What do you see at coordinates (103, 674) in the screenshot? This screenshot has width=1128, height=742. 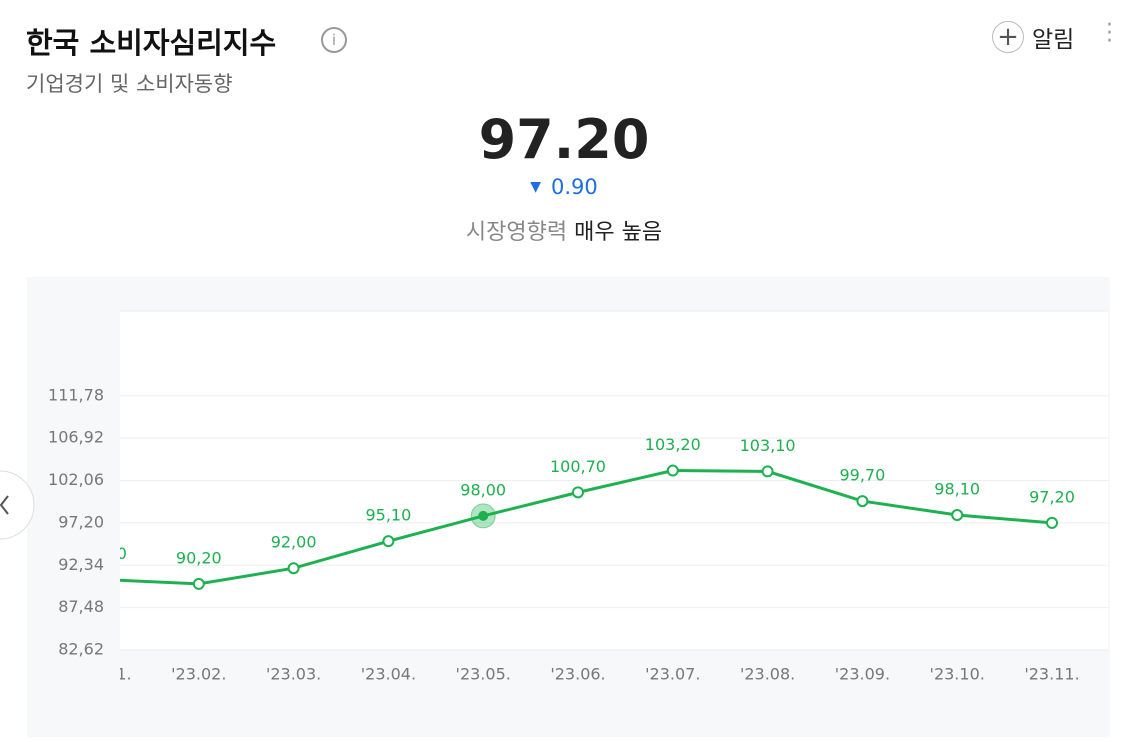 I see `x-tick-label: '23.01.` at bounding box center [103, 674].